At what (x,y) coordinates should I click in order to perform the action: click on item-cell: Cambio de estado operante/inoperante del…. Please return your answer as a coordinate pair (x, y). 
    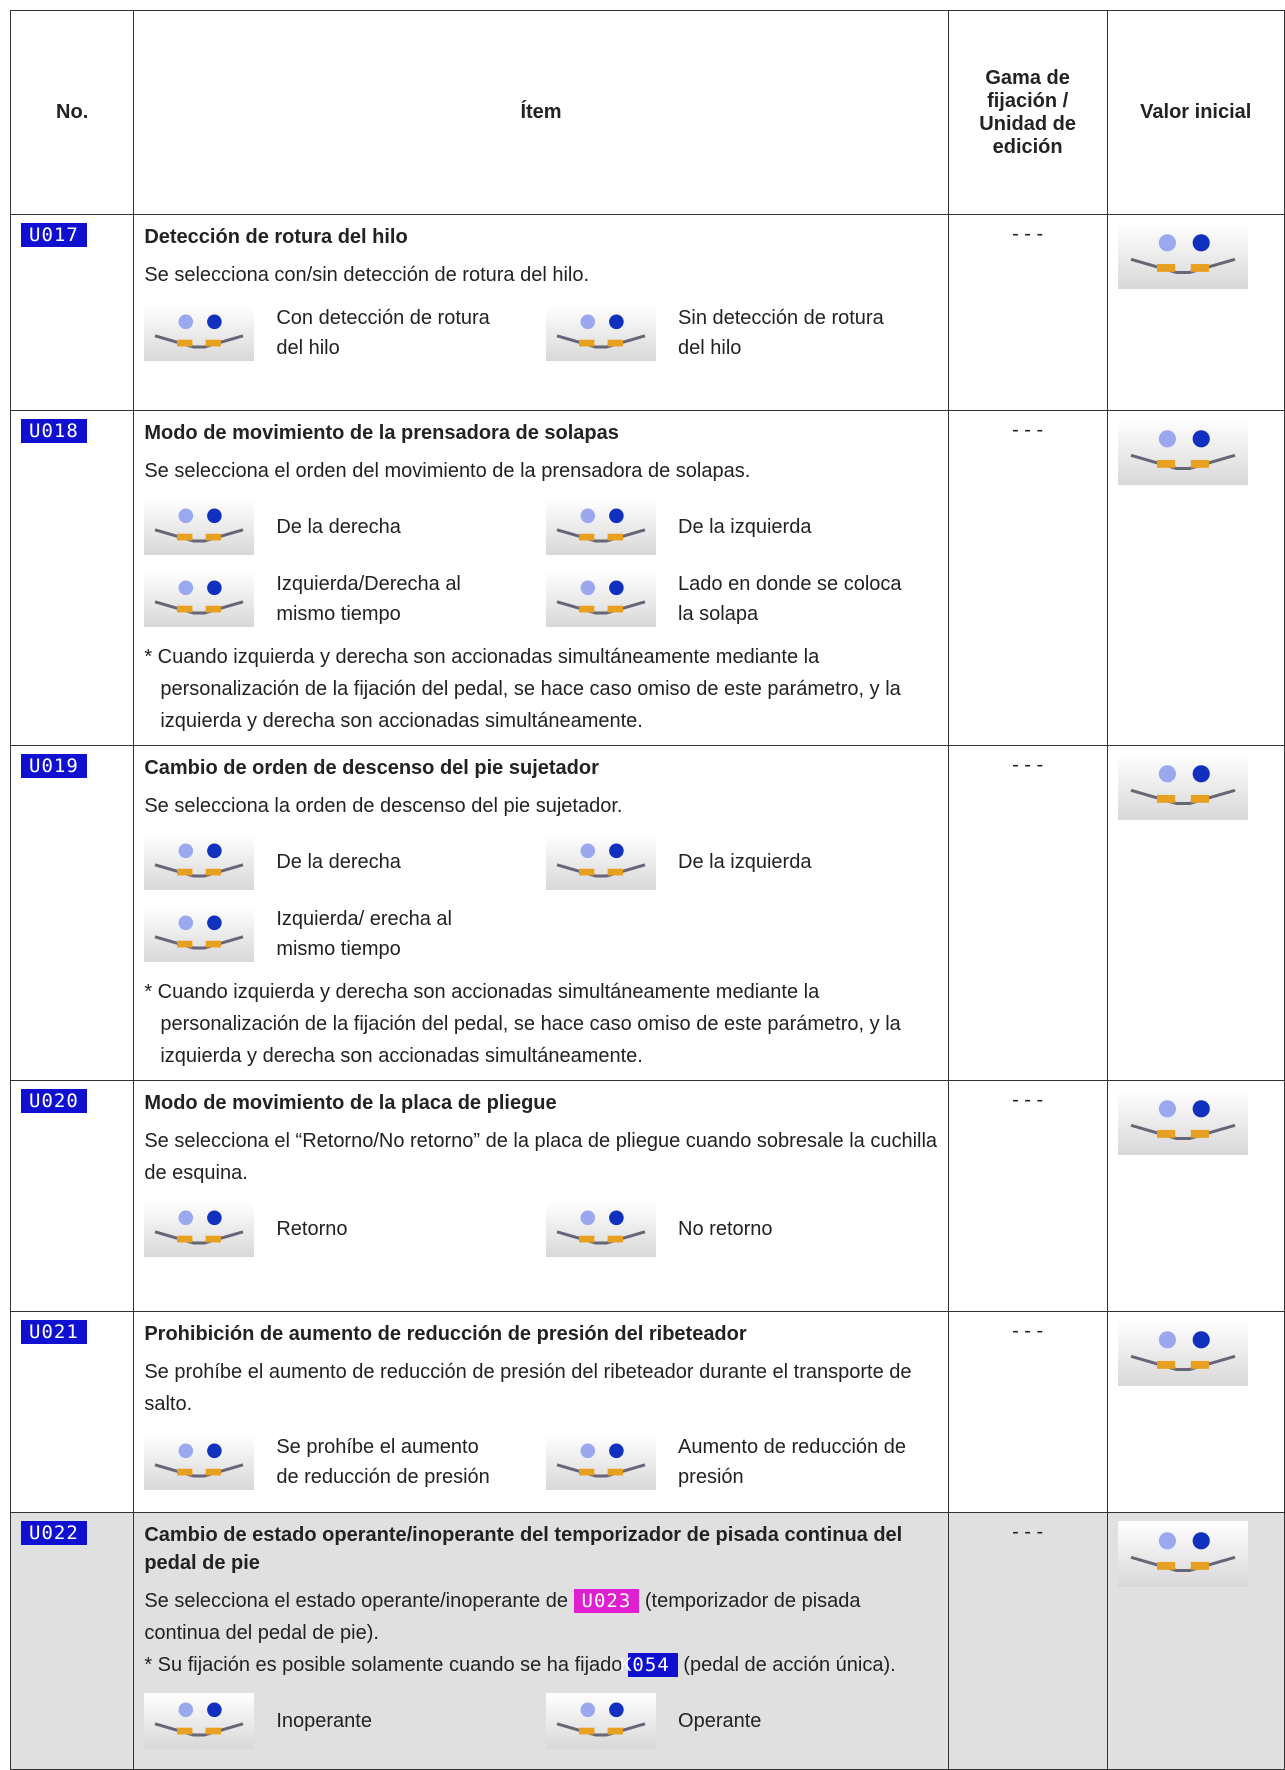
    Looking at the image, I should click on (541, 1641).